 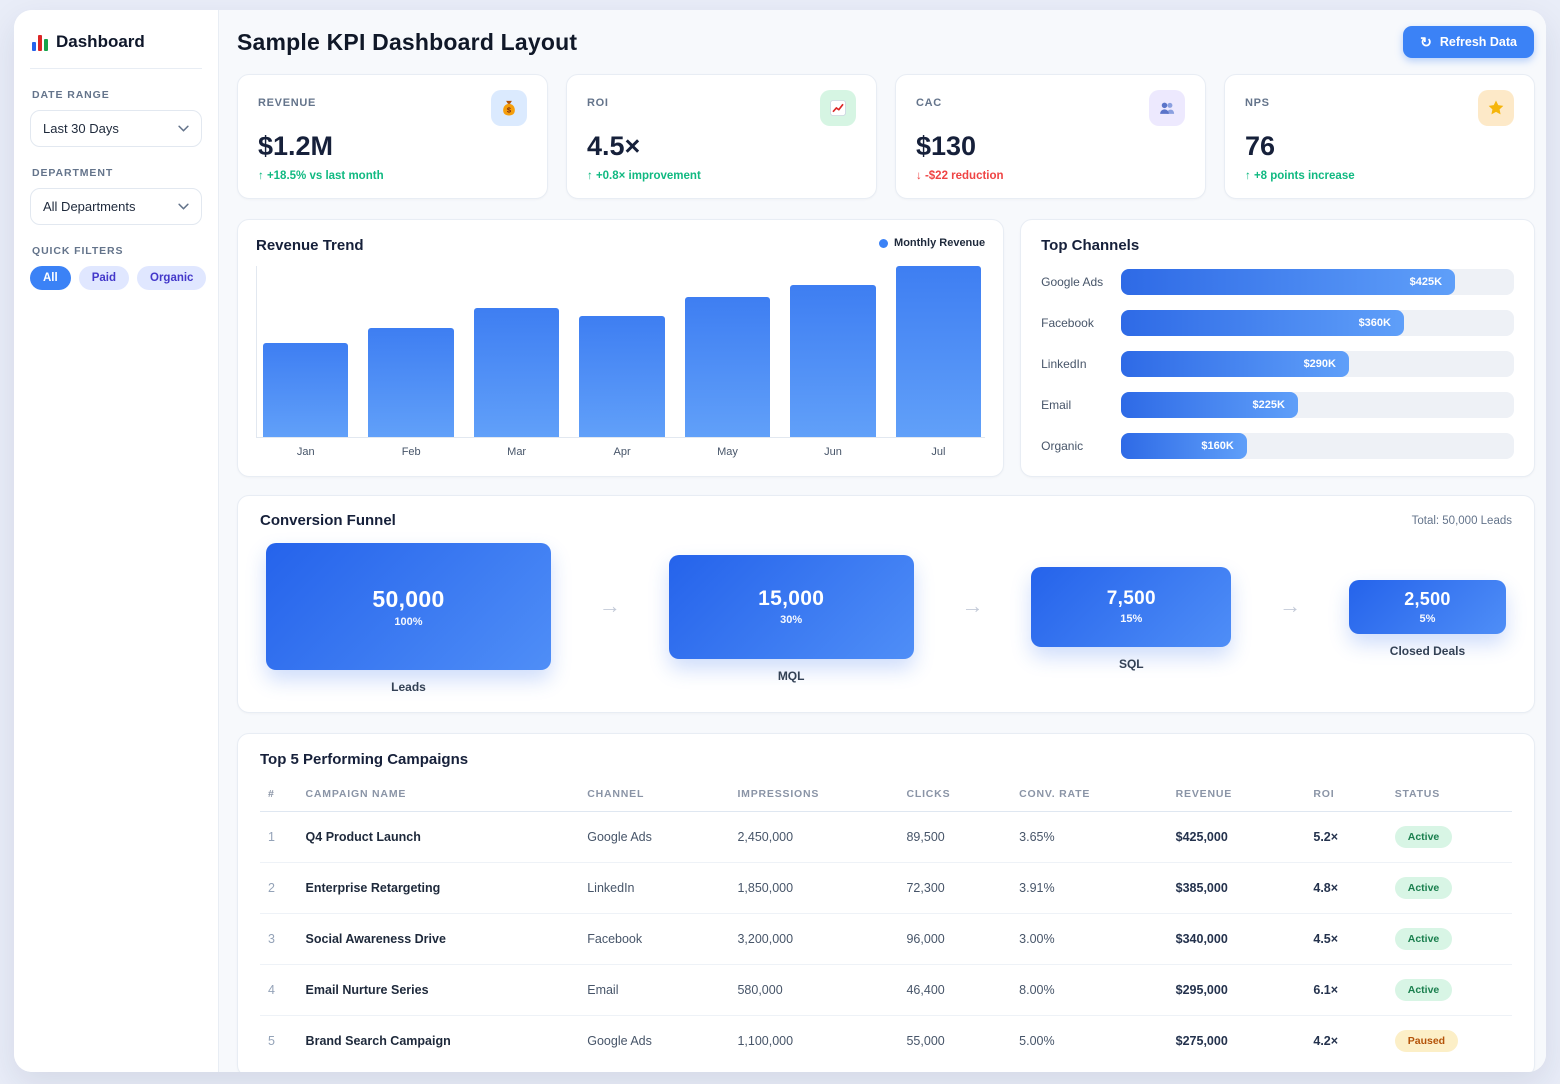 What do you see at coordinates (814, 795) in the screenshot?
I see `column-header: IMPRESSIONS` at bounding box center [814, 795].